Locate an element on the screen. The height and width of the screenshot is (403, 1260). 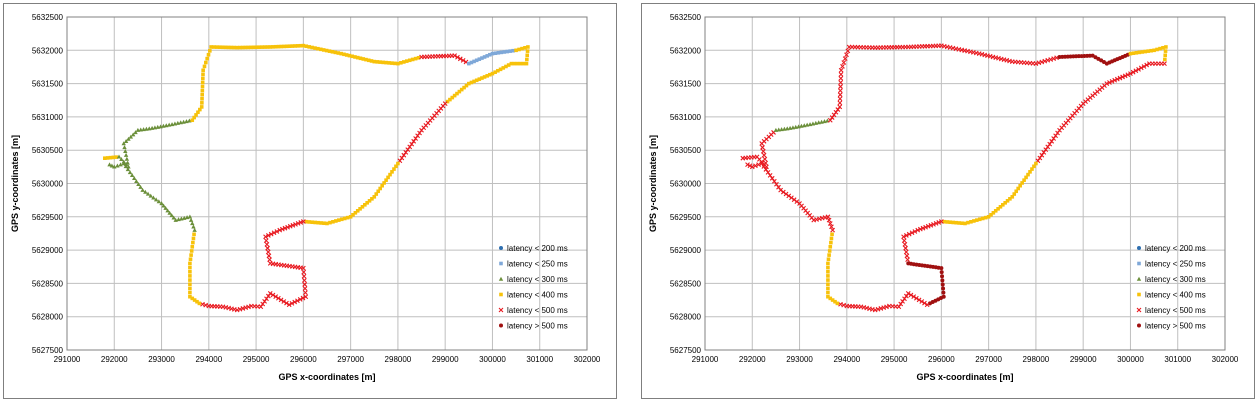
y-tick-label: 5628000 is located at coordinates (48, 317).